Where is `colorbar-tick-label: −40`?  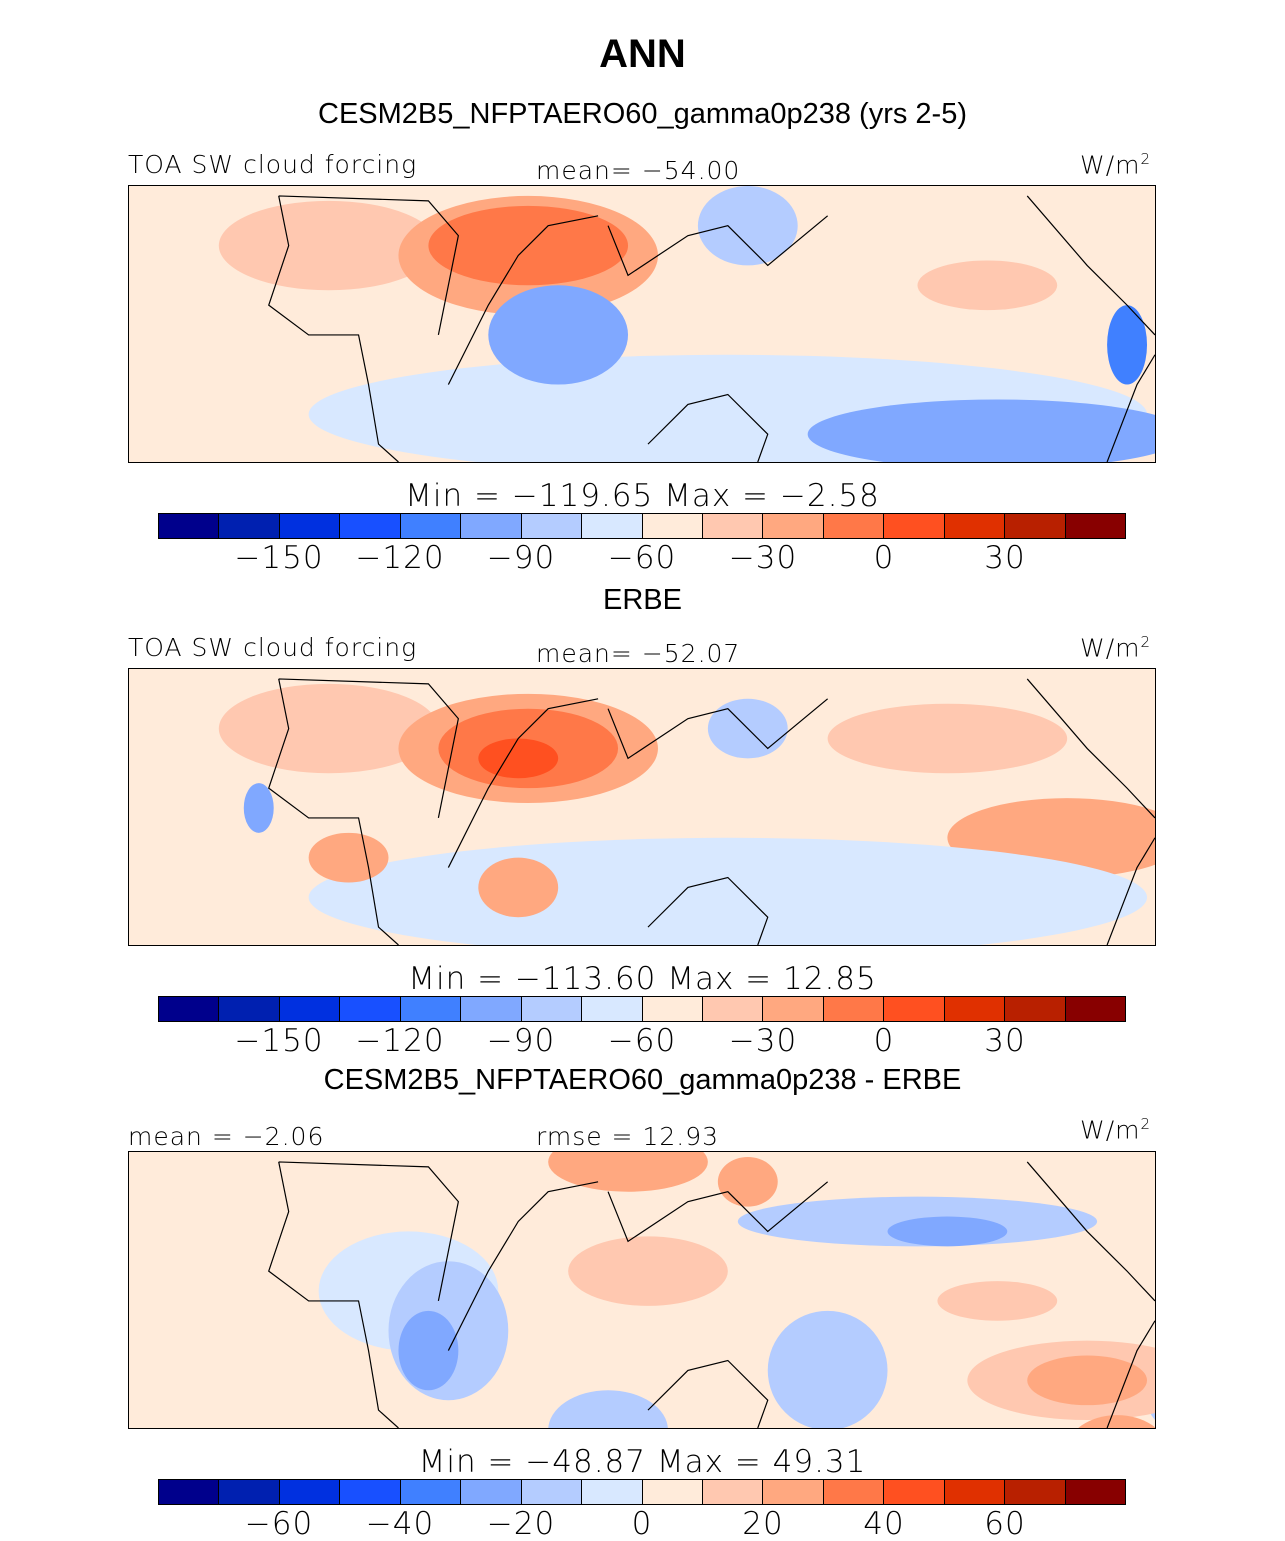 colorbar-tick-label: −40 is located at coordinates (400, 1523).